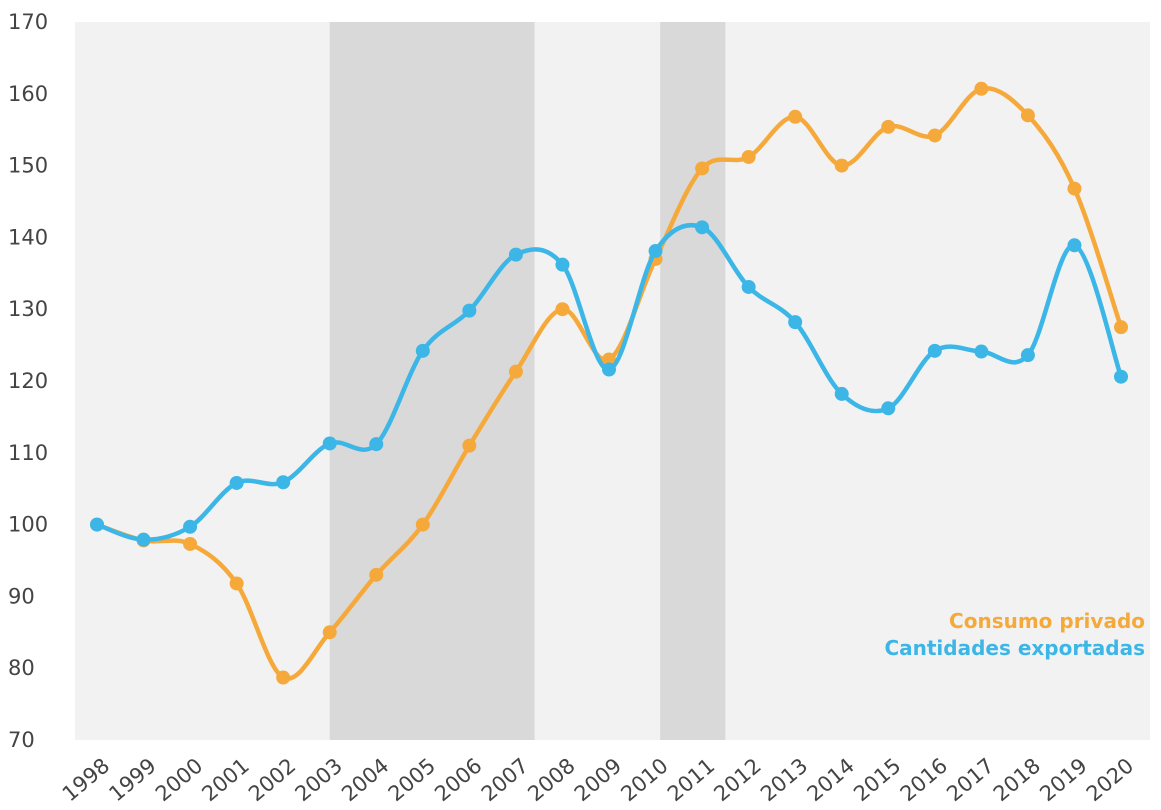  Describe the element at coordinates (179, 779) in the screenshot. I see `x-tick-label: 2000` at that location.